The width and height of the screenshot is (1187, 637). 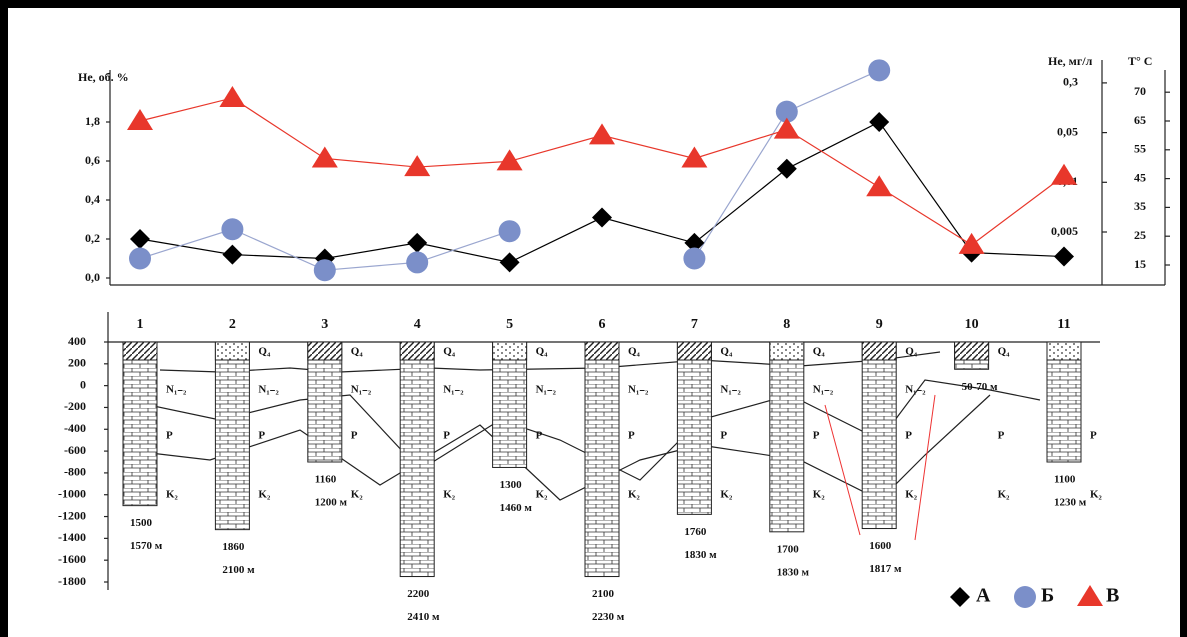 I want to click on well-depth-label: 1100, so click(x=1065, y=480).